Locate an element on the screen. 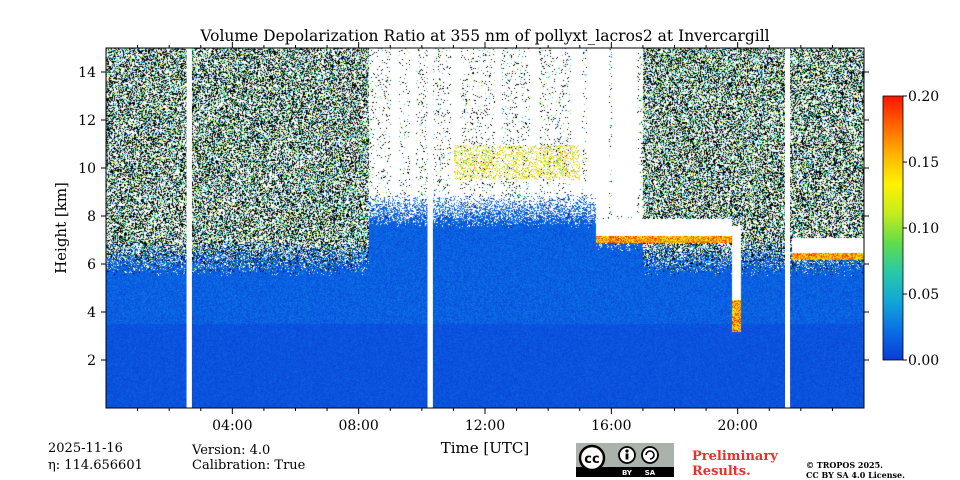 This screenshot has height=480, width=960. share-alike-icon is located at coordinates (650, 455).